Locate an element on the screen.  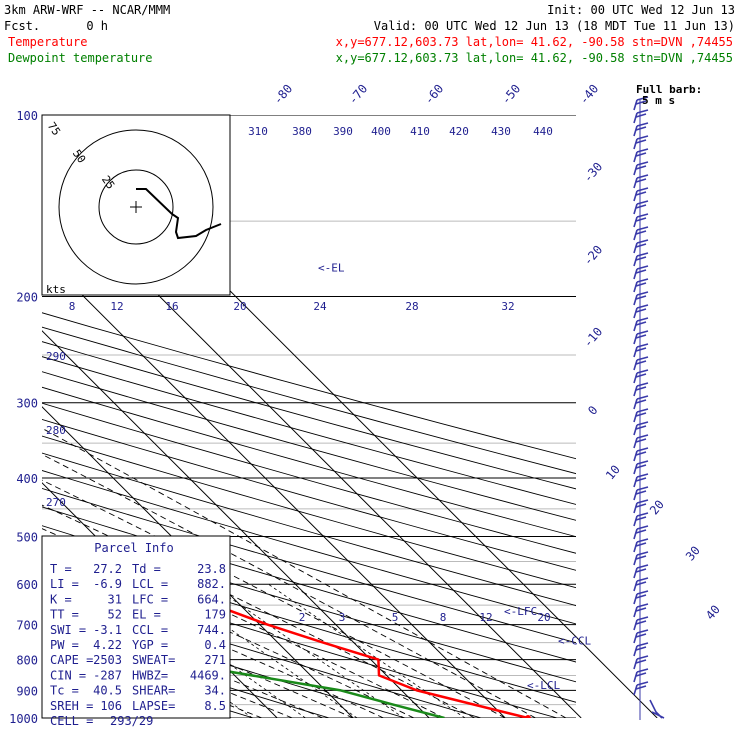
parcel-value: 31 is located at coordinates (115, 599).